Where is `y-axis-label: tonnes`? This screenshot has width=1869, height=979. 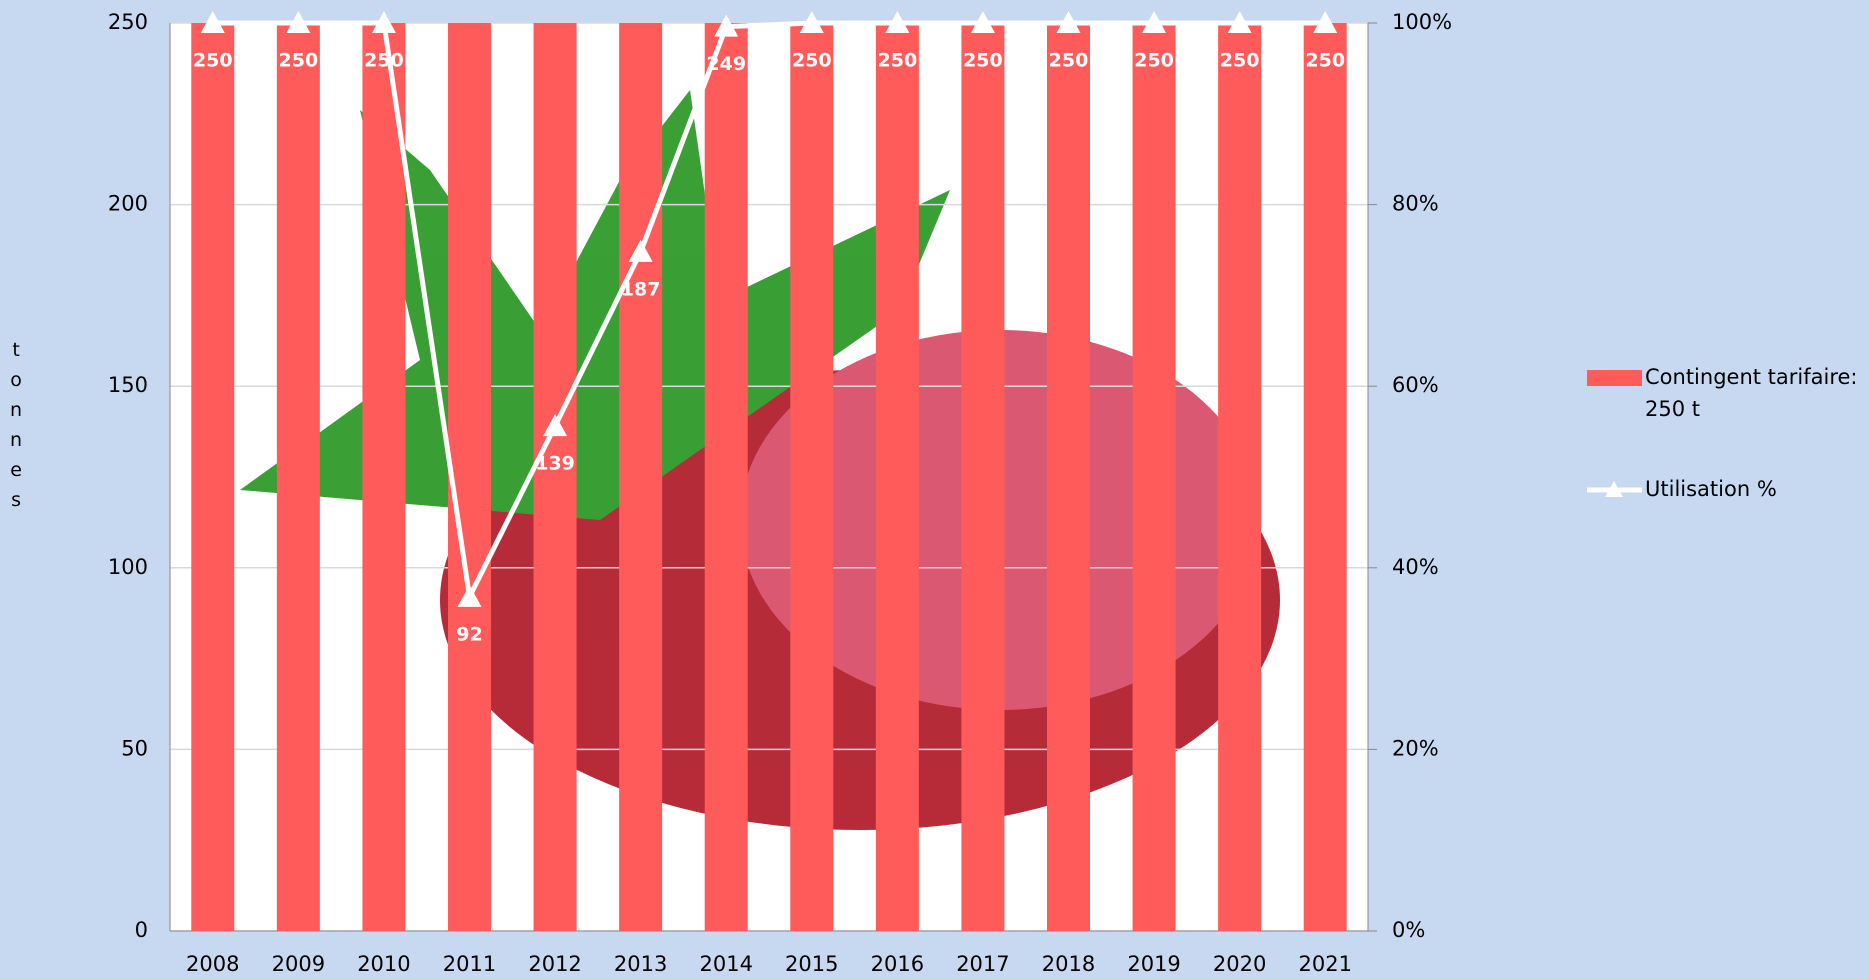
y-axis-label: tonnes is located at coordinates (16, 425).